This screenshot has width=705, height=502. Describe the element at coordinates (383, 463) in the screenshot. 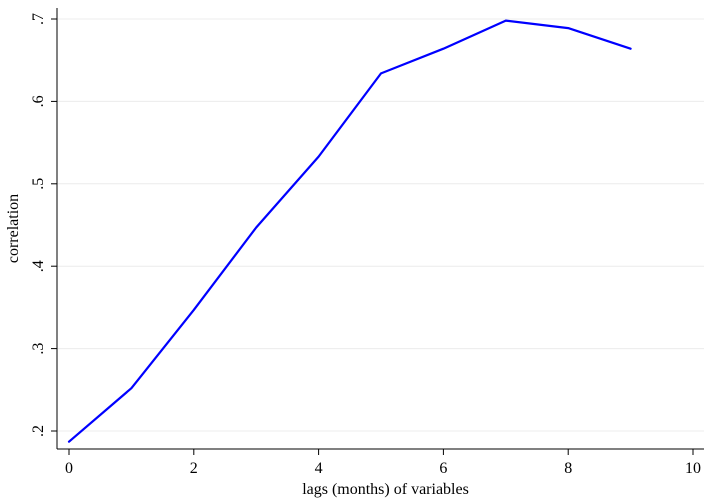

I see `x-axis-ticks: 0 2 4 6 8 10` at that location.